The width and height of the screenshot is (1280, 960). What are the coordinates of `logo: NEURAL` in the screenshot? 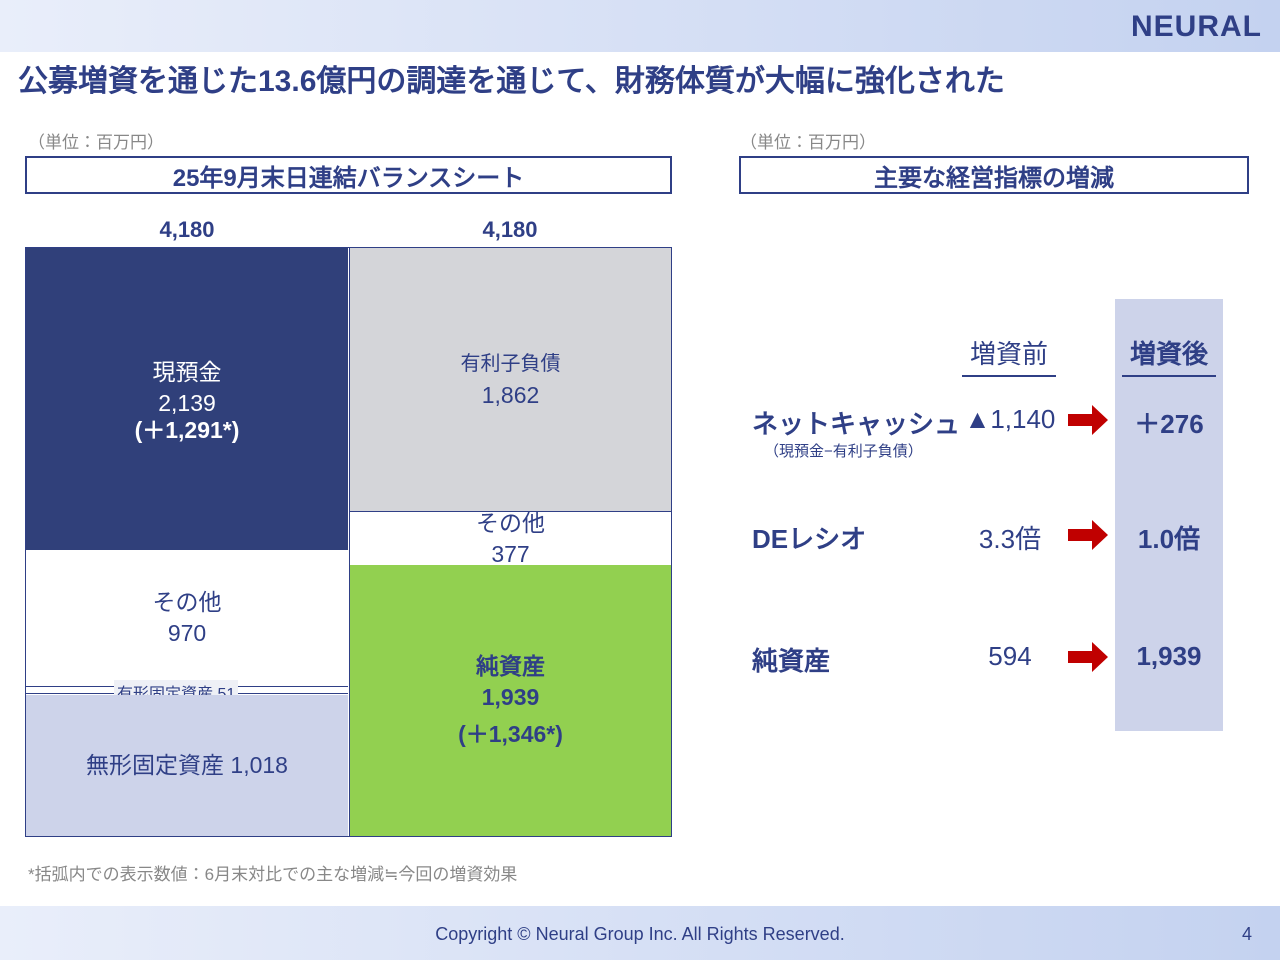 It's located at (1196, 26).